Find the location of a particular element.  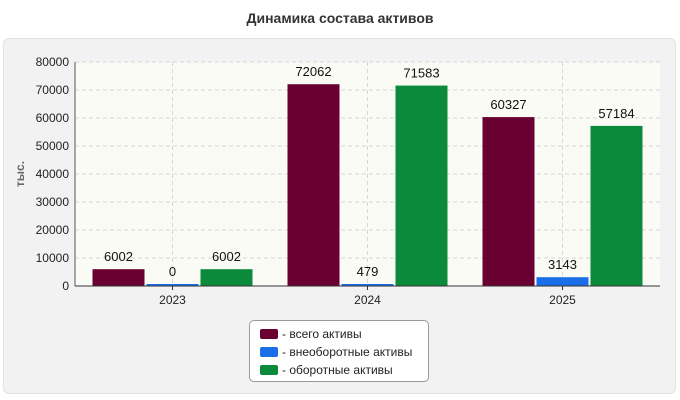

y-tick-label: 80000 is located at coordinates (53, 62).